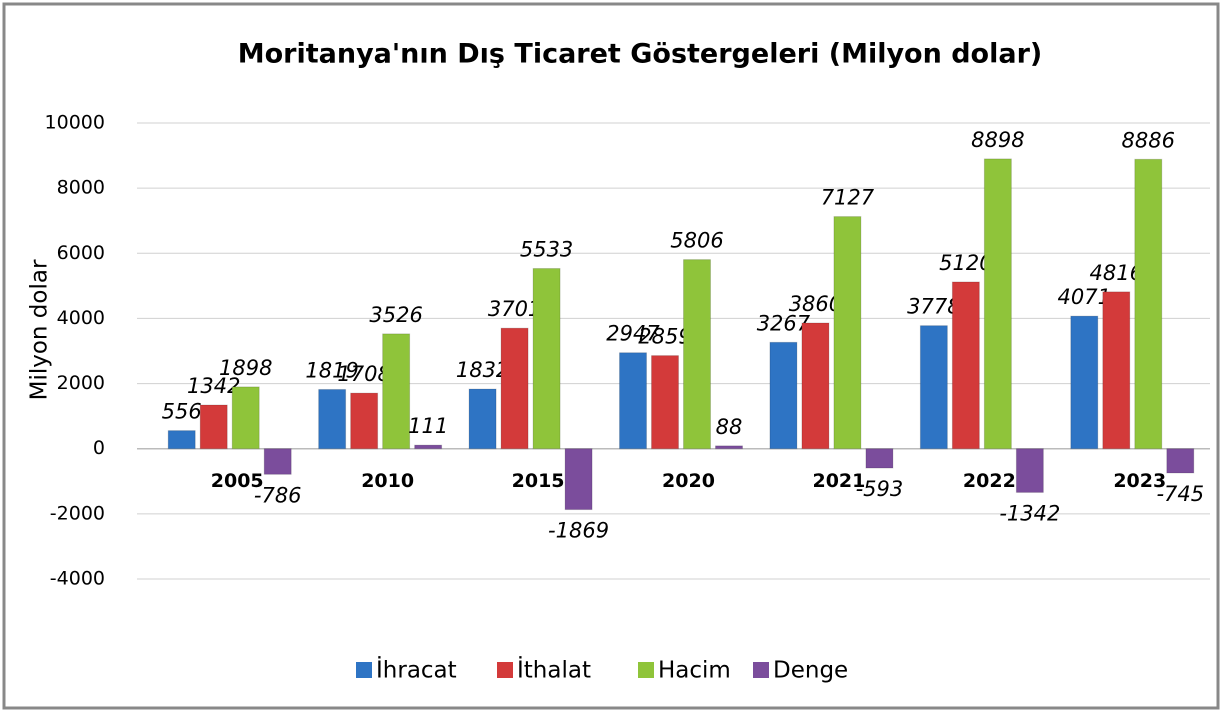  What do you see at coordinates (688, 481) in the screenshot?
I see `x-tick-label: 2020` at bounding box center [688, 481].